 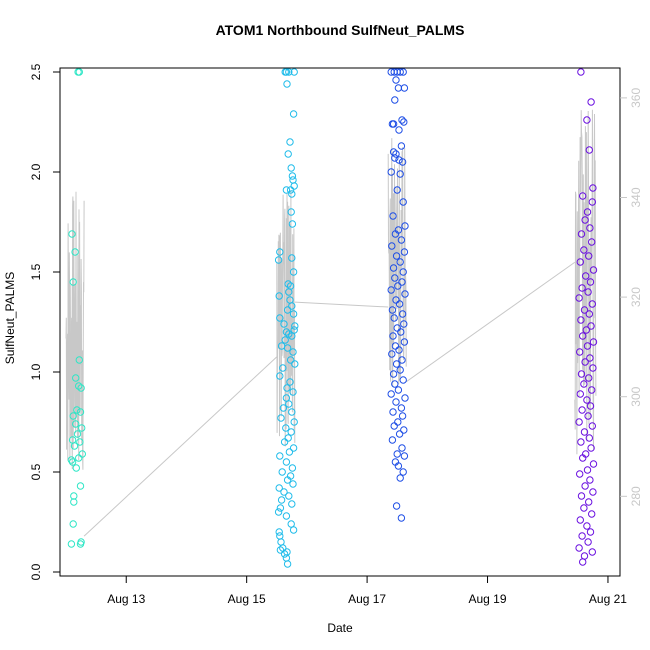 What do you see at coordinates (340, 628) in the screenshot?
I see `x-axis-label: Date` at bounding box center [340, 628].